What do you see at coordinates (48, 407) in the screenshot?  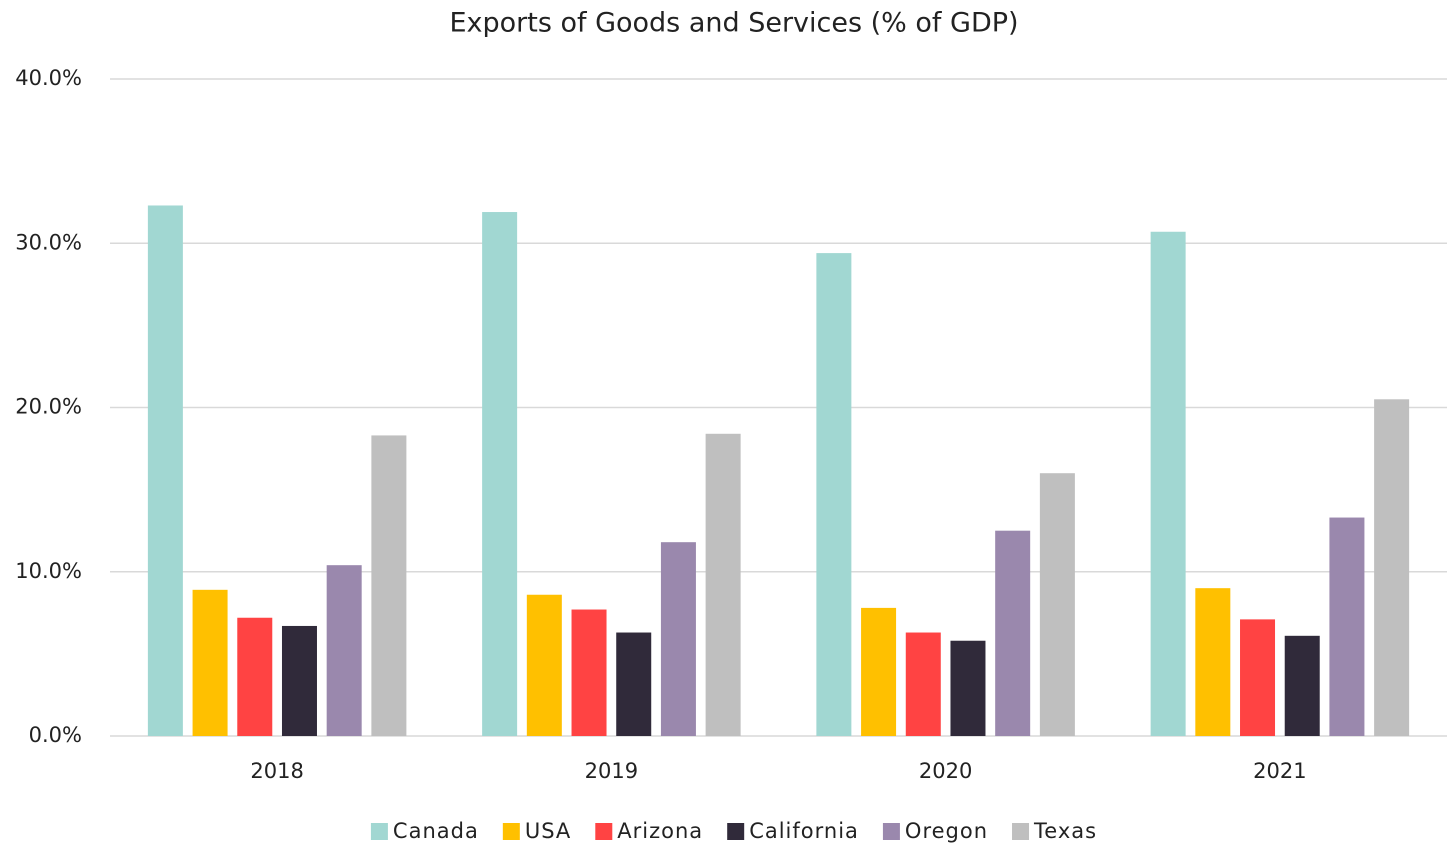 I see `y-tick-label: 20.0%` at bounding box center [48, 407].